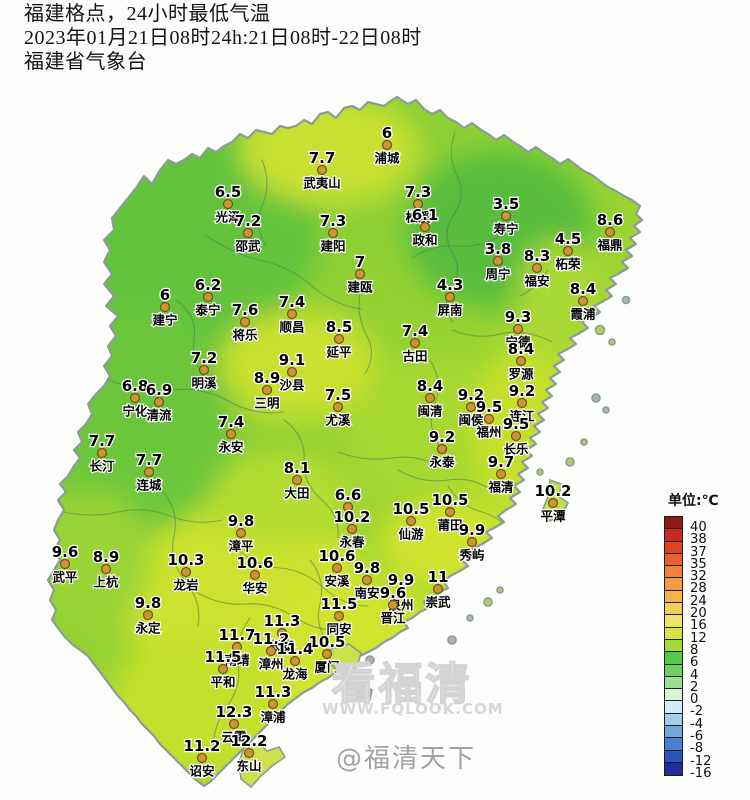 Image resolution: width=750 pixels, height=800 pixels. I want to click on legend-row: 16, so click(706, 623).